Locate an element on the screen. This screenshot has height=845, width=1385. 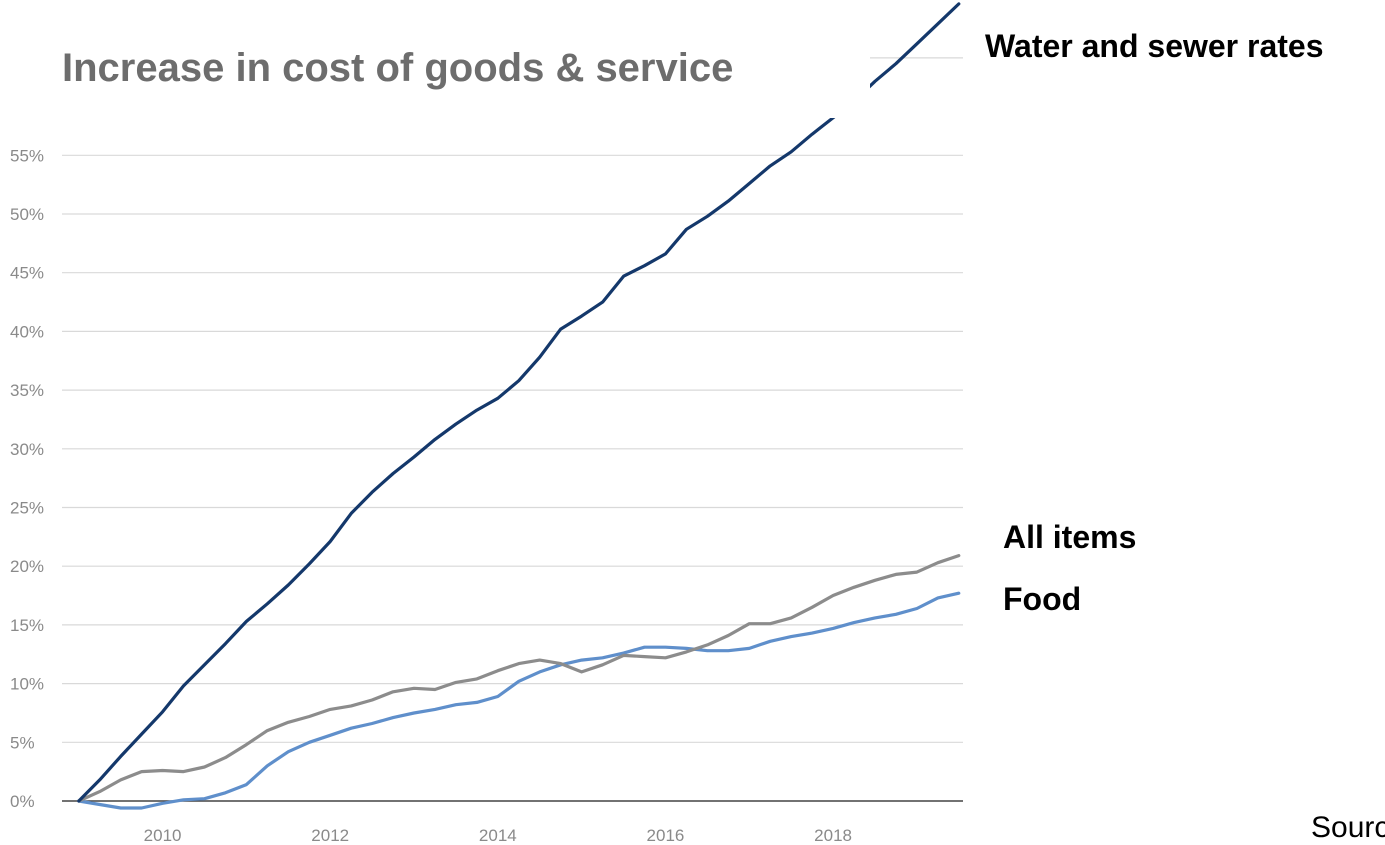
source-note: Source is located at coordinates (1348, 827).